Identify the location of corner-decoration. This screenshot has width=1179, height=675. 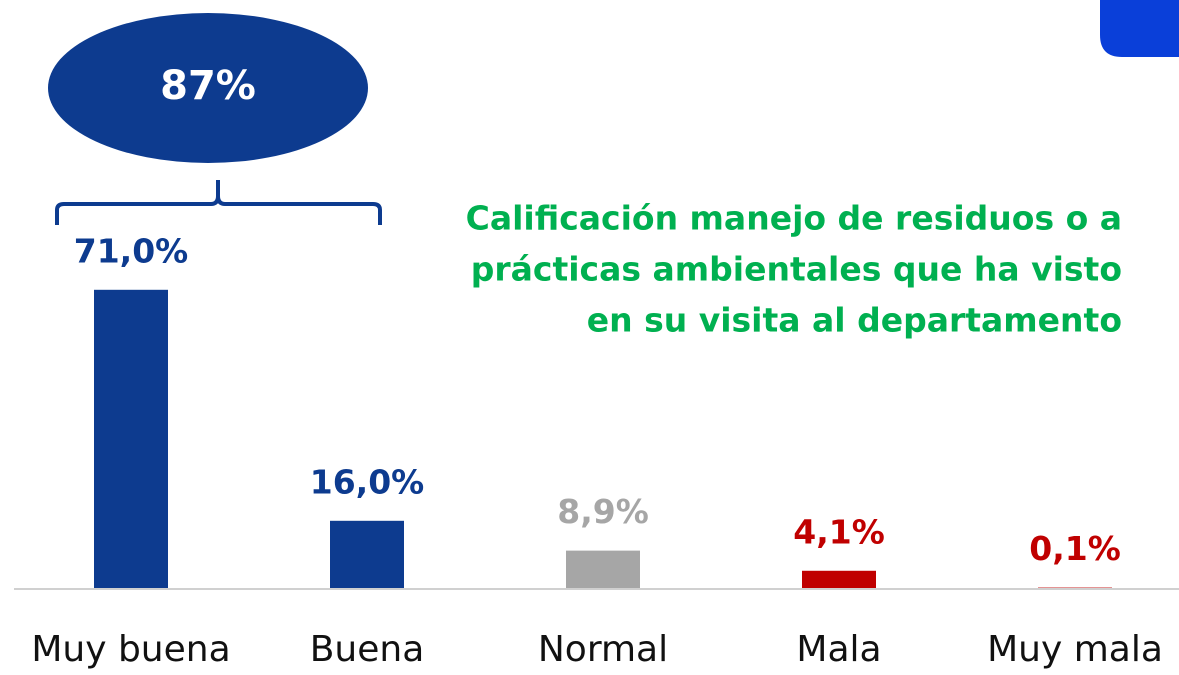
(1139, 28).